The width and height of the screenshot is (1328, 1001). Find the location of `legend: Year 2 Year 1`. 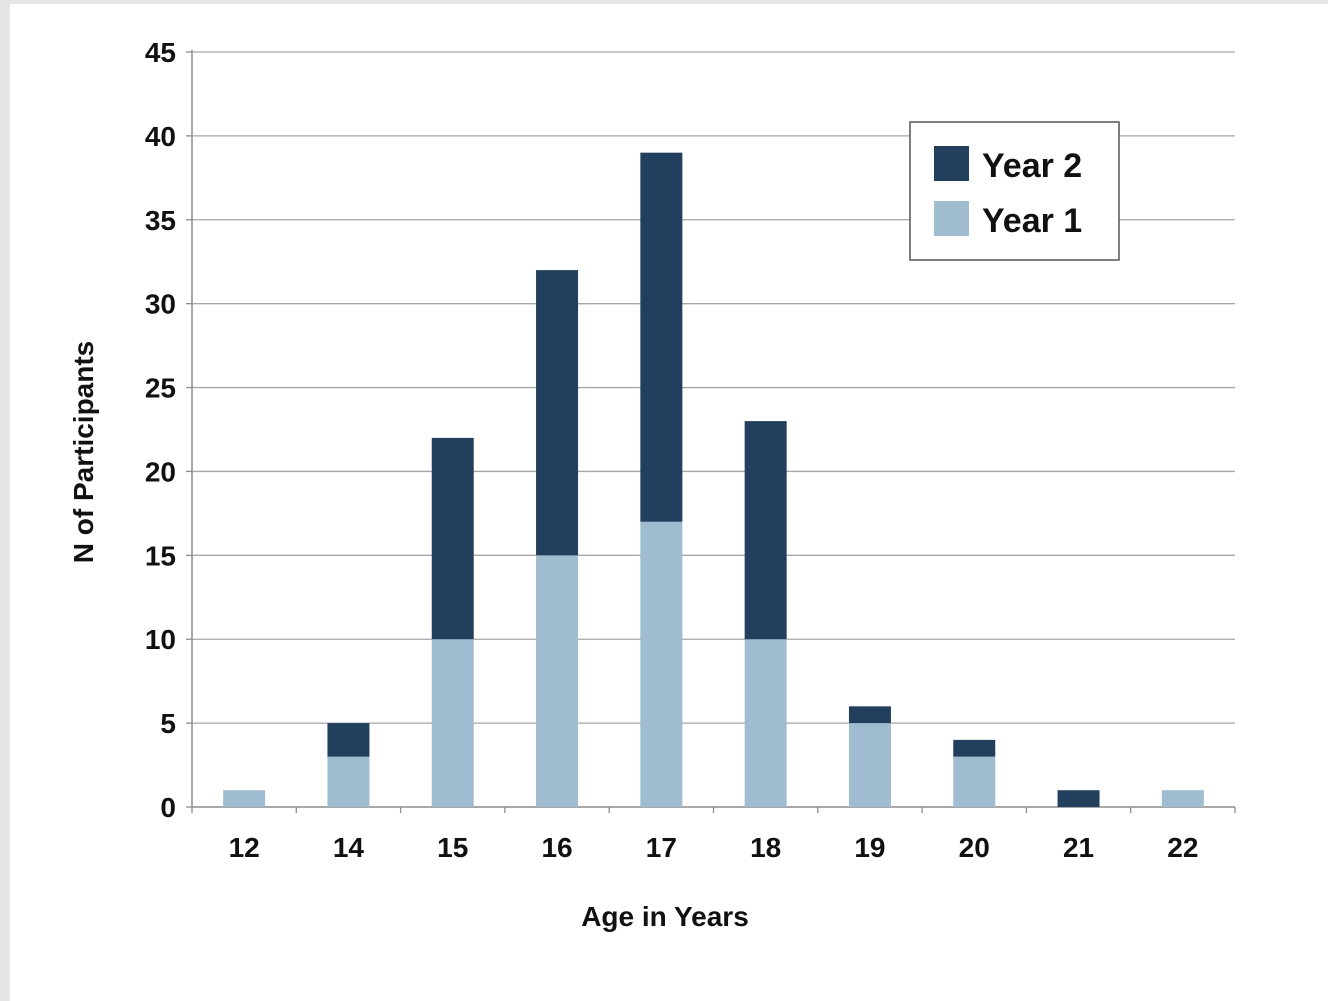

legend: Year 2 Year 1 is located at coordinates (1014, 191).